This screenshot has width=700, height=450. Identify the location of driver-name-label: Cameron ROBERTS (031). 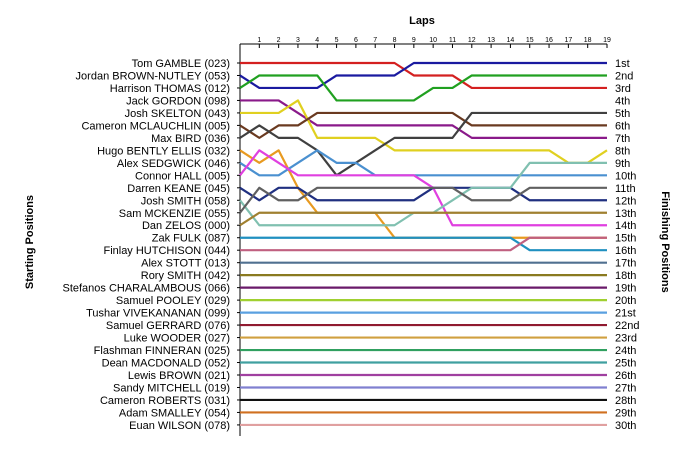
(165, 401).